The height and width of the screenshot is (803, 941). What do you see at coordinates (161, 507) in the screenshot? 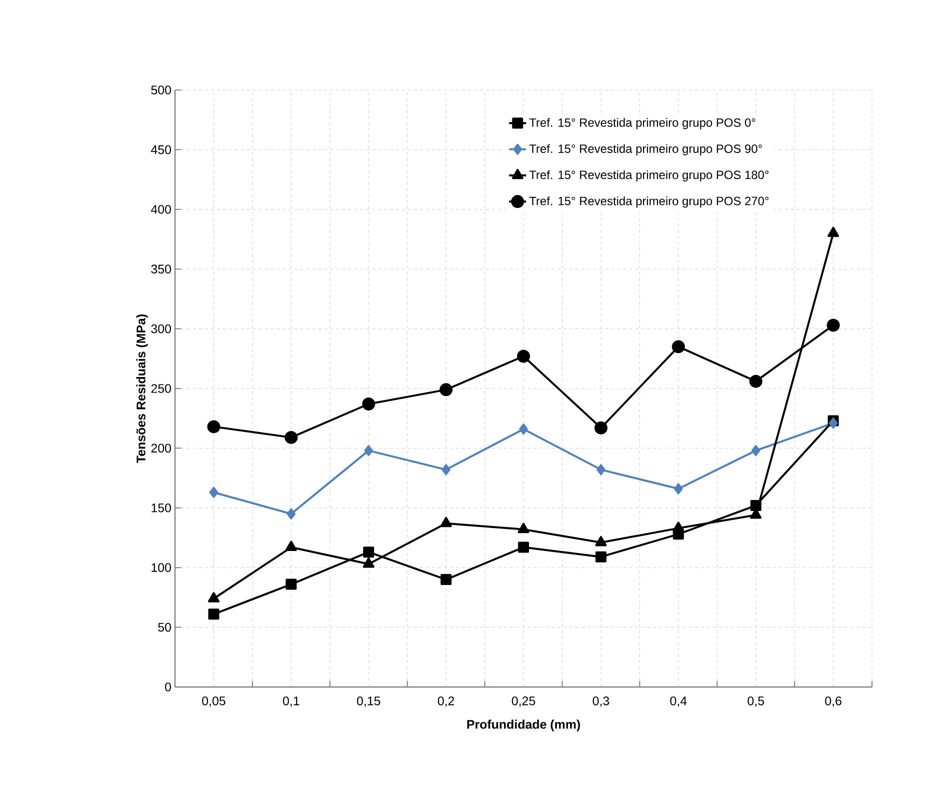
I see `y-tick-label: 150` at bounding box center [161, 507].